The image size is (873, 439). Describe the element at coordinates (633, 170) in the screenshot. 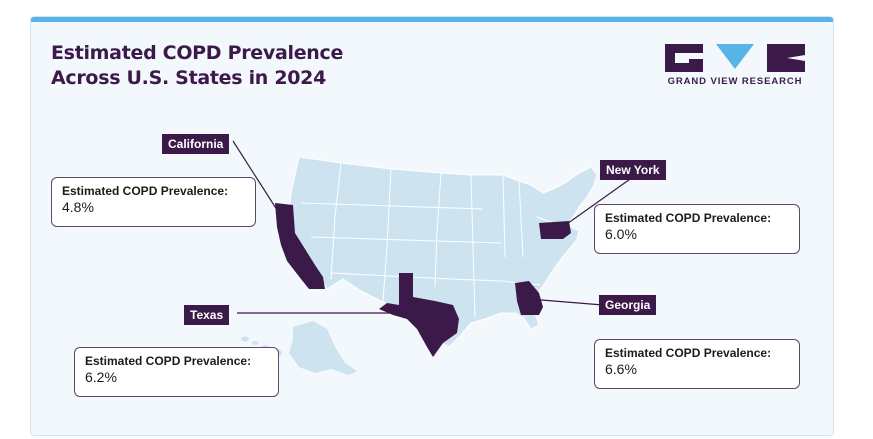

I see `state-tag-new-york: New York` at that location.